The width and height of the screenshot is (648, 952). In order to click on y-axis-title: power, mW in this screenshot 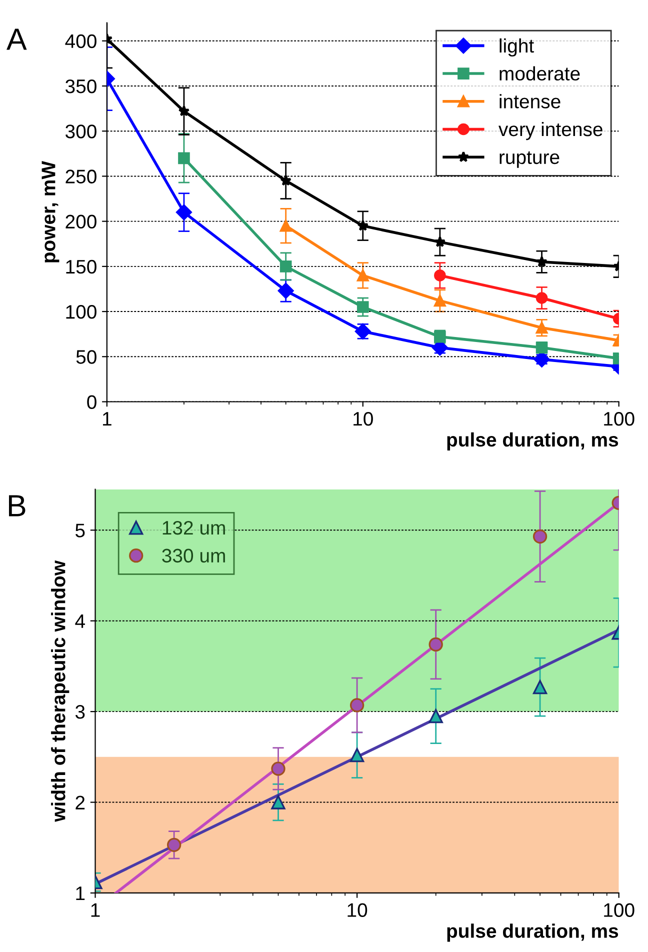, I will do `click(51, 211)`.